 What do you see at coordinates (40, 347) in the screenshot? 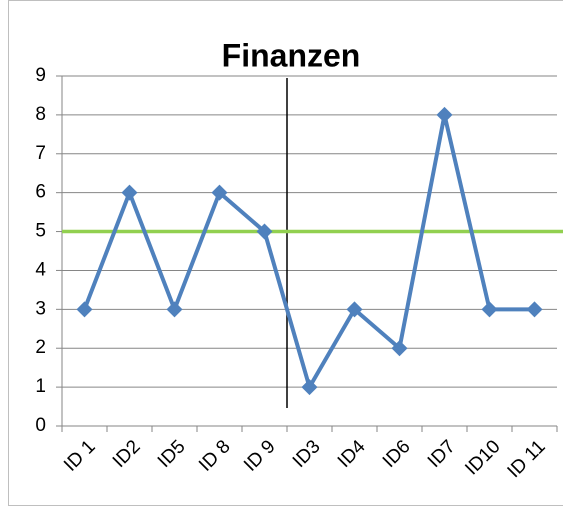
I see `y-tick-label: 2` at bounding box center [40, 347].